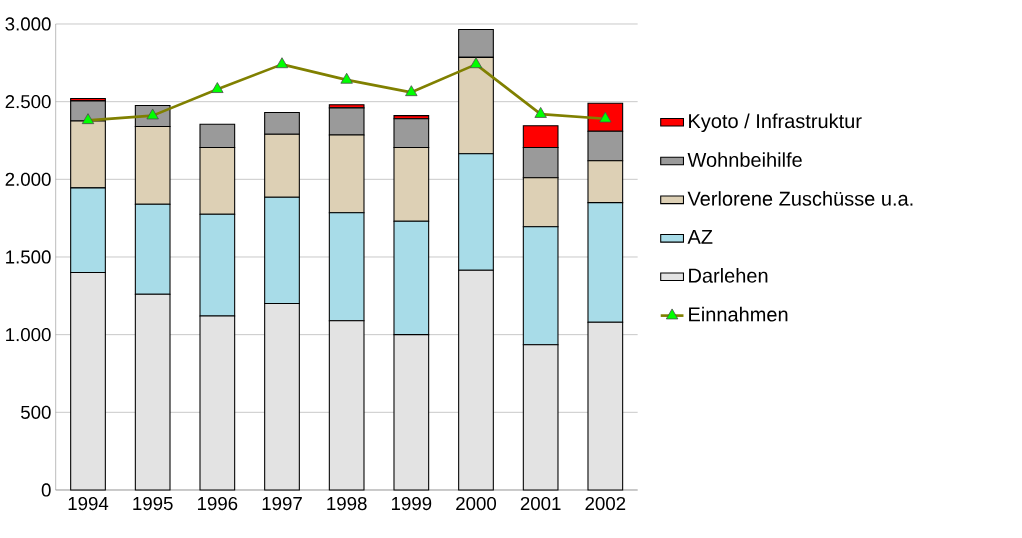 This screenshot has height=538, width=1022. What do you see at coordinates (28, 24) in the screenshot?
I see `y-tick-label: 3.000` at bounding box center [28, 24].